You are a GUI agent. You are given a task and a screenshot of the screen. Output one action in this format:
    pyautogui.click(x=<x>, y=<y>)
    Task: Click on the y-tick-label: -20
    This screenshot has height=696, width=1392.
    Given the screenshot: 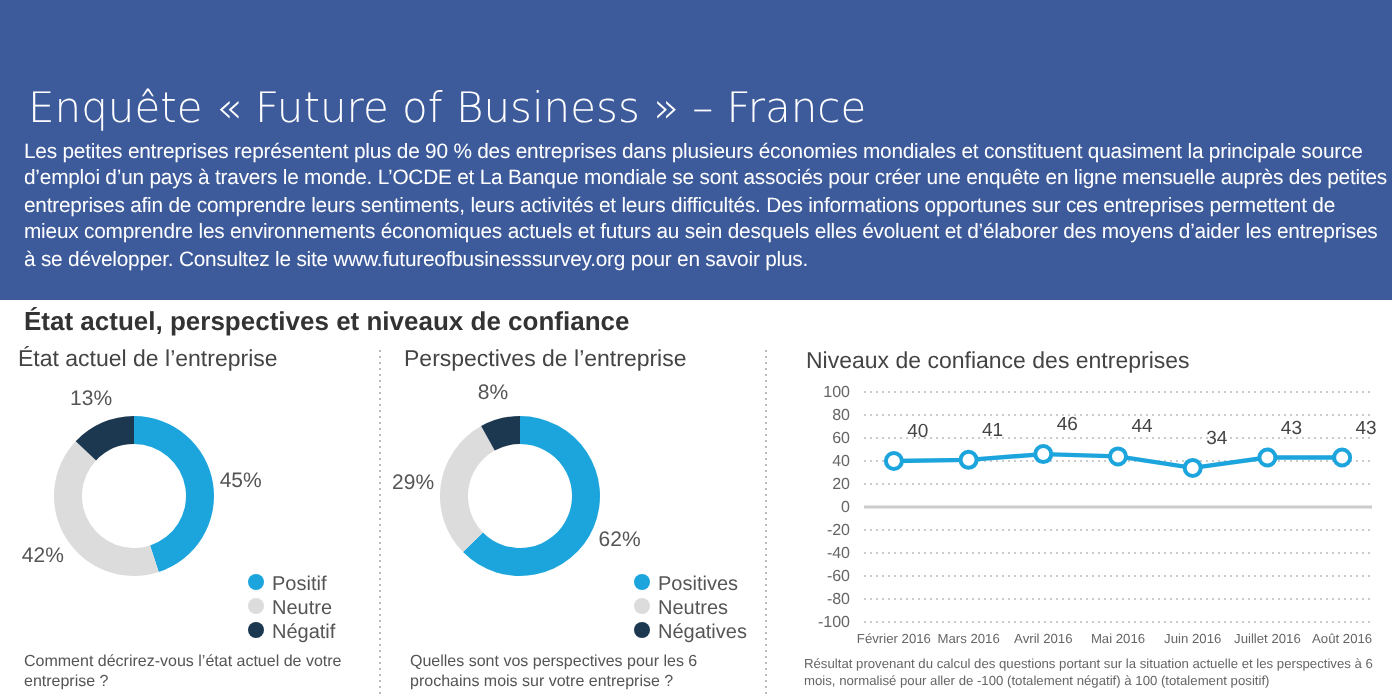 What is the action you would take?
    pyautogui.click(x=839, y=530)
    